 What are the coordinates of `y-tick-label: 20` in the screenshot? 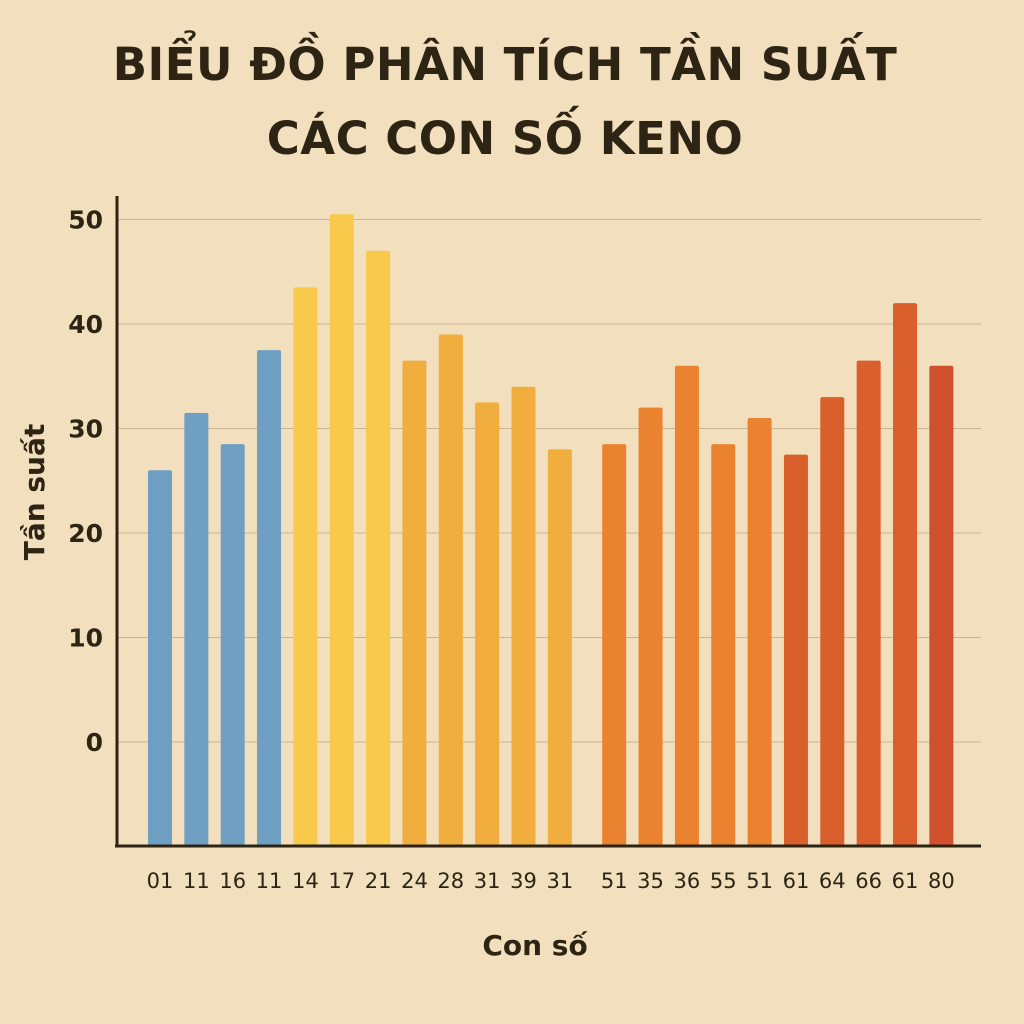 It's located at (85, 533).